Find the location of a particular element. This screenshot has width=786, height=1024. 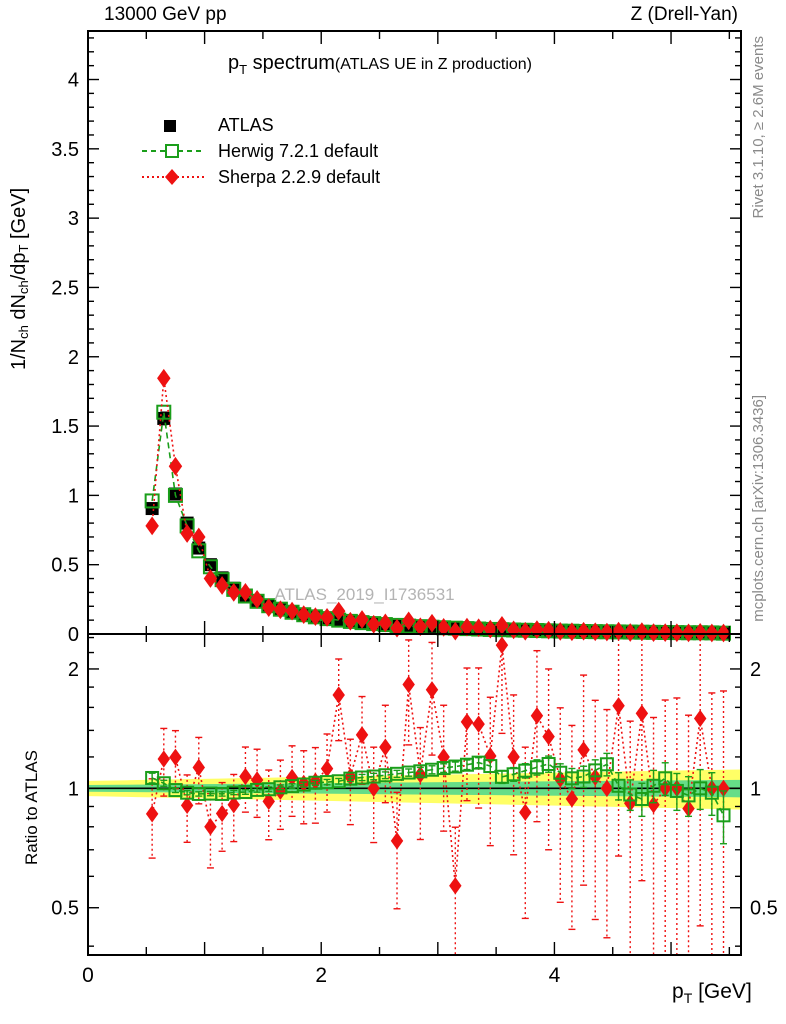

xlabel-sub: T is located at coordinates (688, 998).